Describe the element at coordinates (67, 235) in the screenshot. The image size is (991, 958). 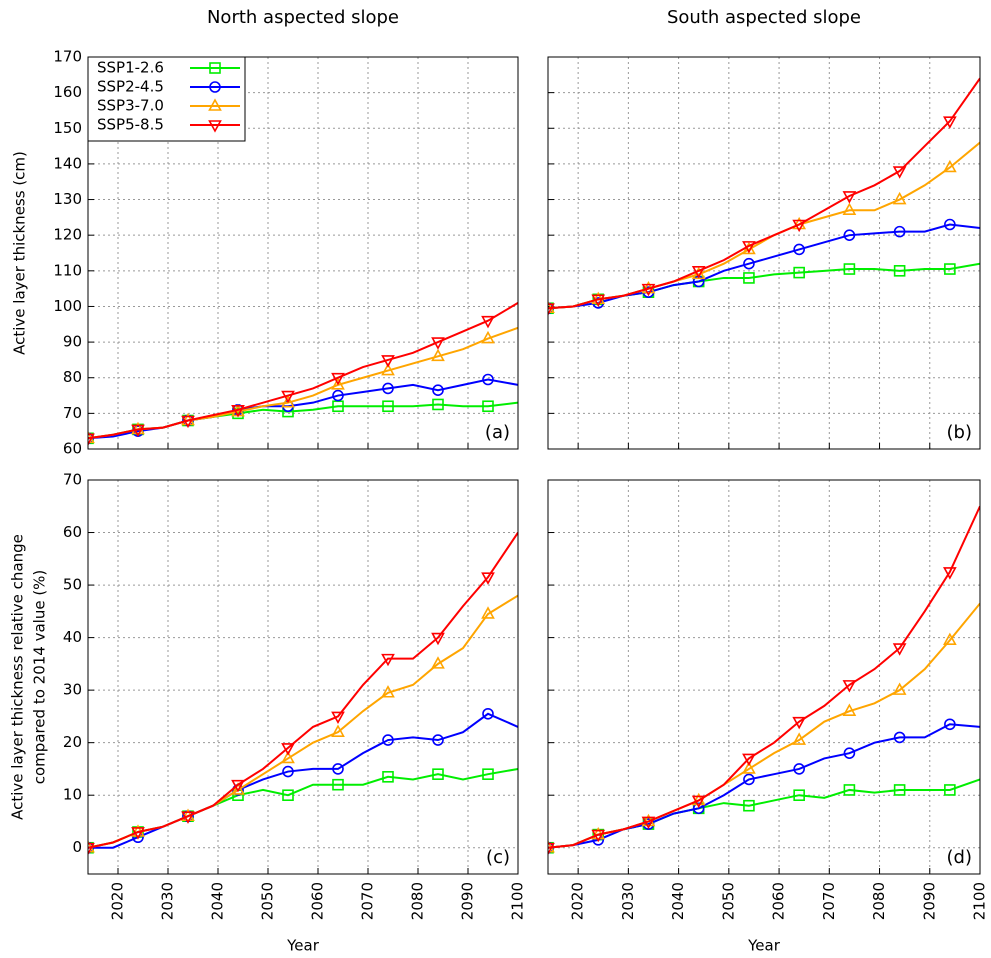
I see `y-tick-label: 120` at that location.